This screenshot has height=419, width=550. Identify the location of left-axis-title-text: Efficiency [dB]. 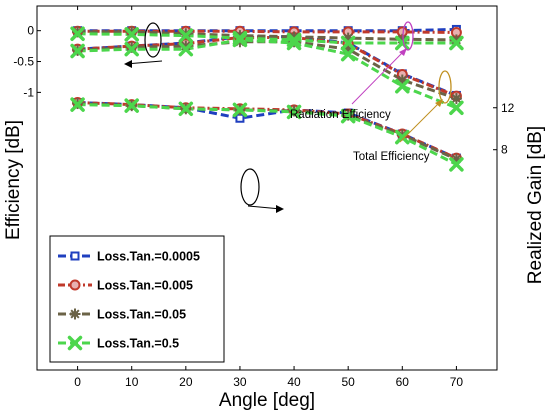
(14, 180).